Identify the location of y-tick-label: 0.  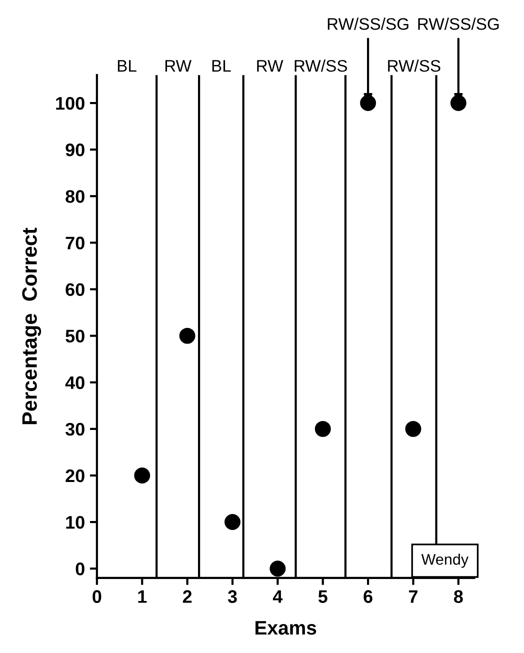
(80, 569).